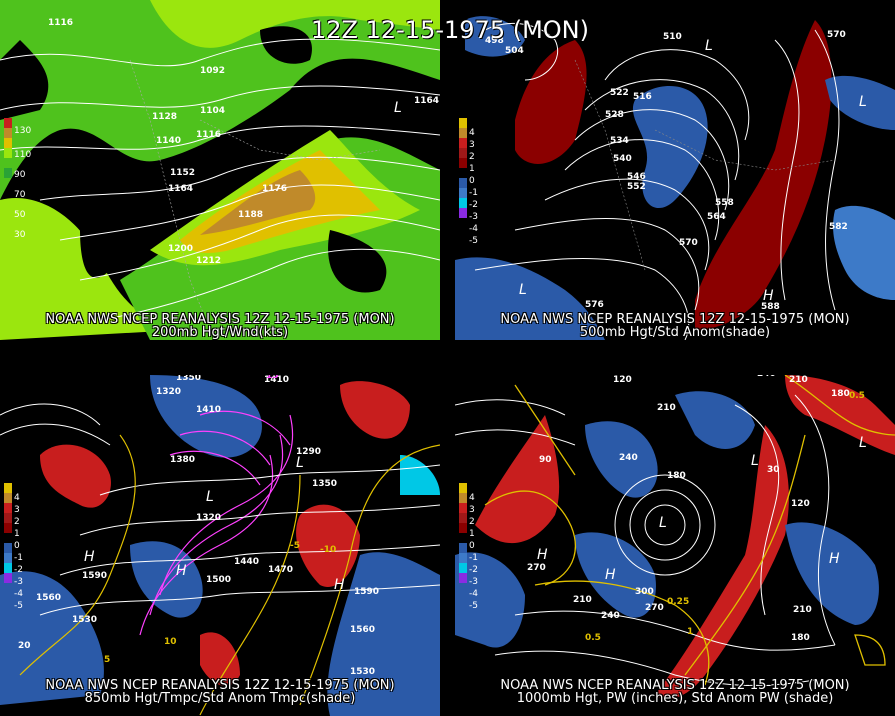 Image resolution: width=895 pixels, height=716 pixels. What do you see at coordinates (24, 646) in the screenshot?
I see `temp-label: 20` at bounding box center [24, 646].